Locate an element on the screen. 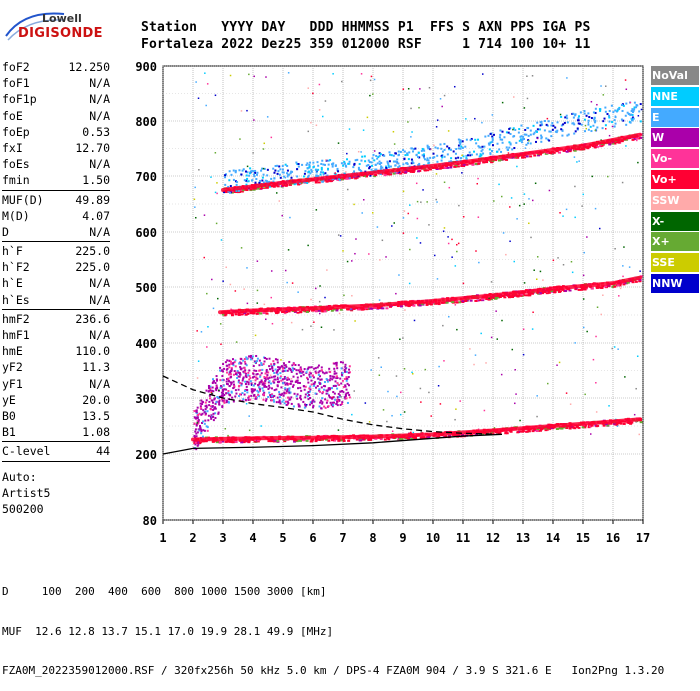 This screenshot has height=691, width=700. x-tick-label: 9 is located at coordinates (402, 538).